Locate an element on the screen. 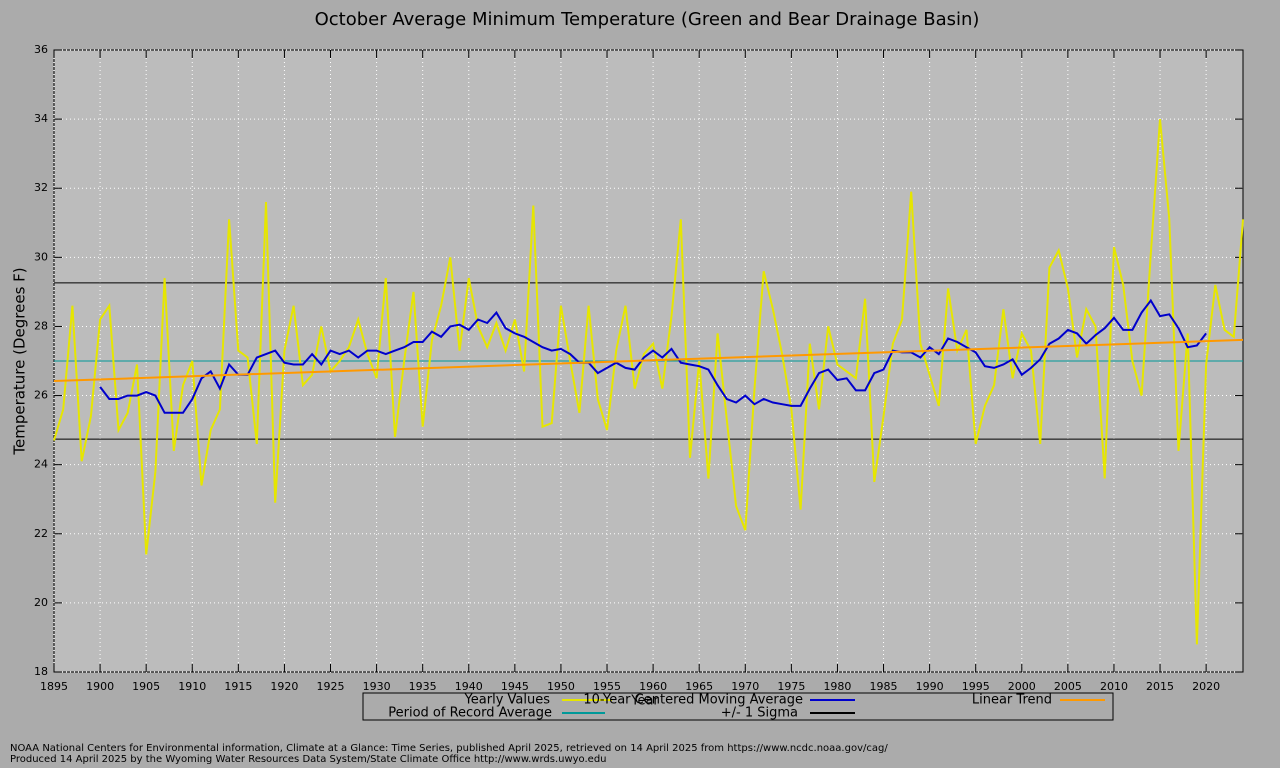  x-tick-label: 2005 is located at coordinates (1068, 686).